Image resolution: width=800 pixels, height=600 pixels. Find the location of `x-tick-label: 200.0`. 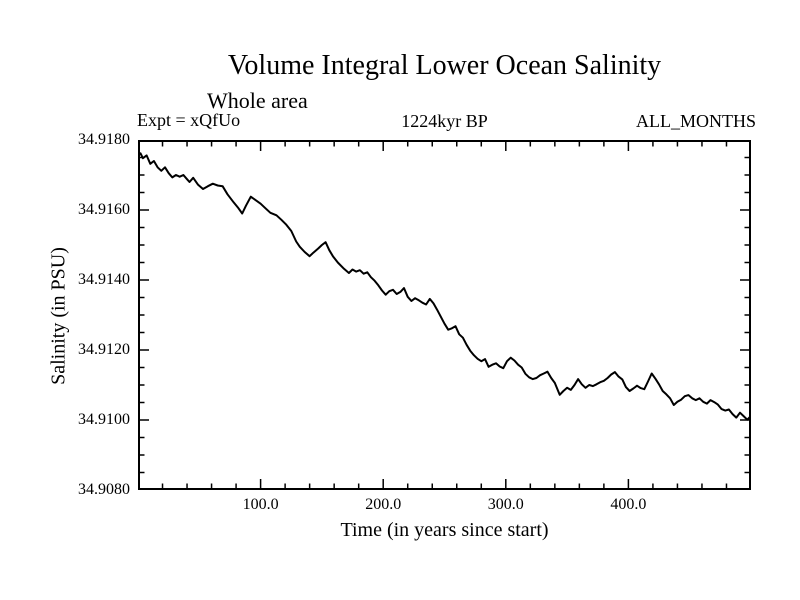

x-tick-label: 200.0 is located at coordinates (383, 504).